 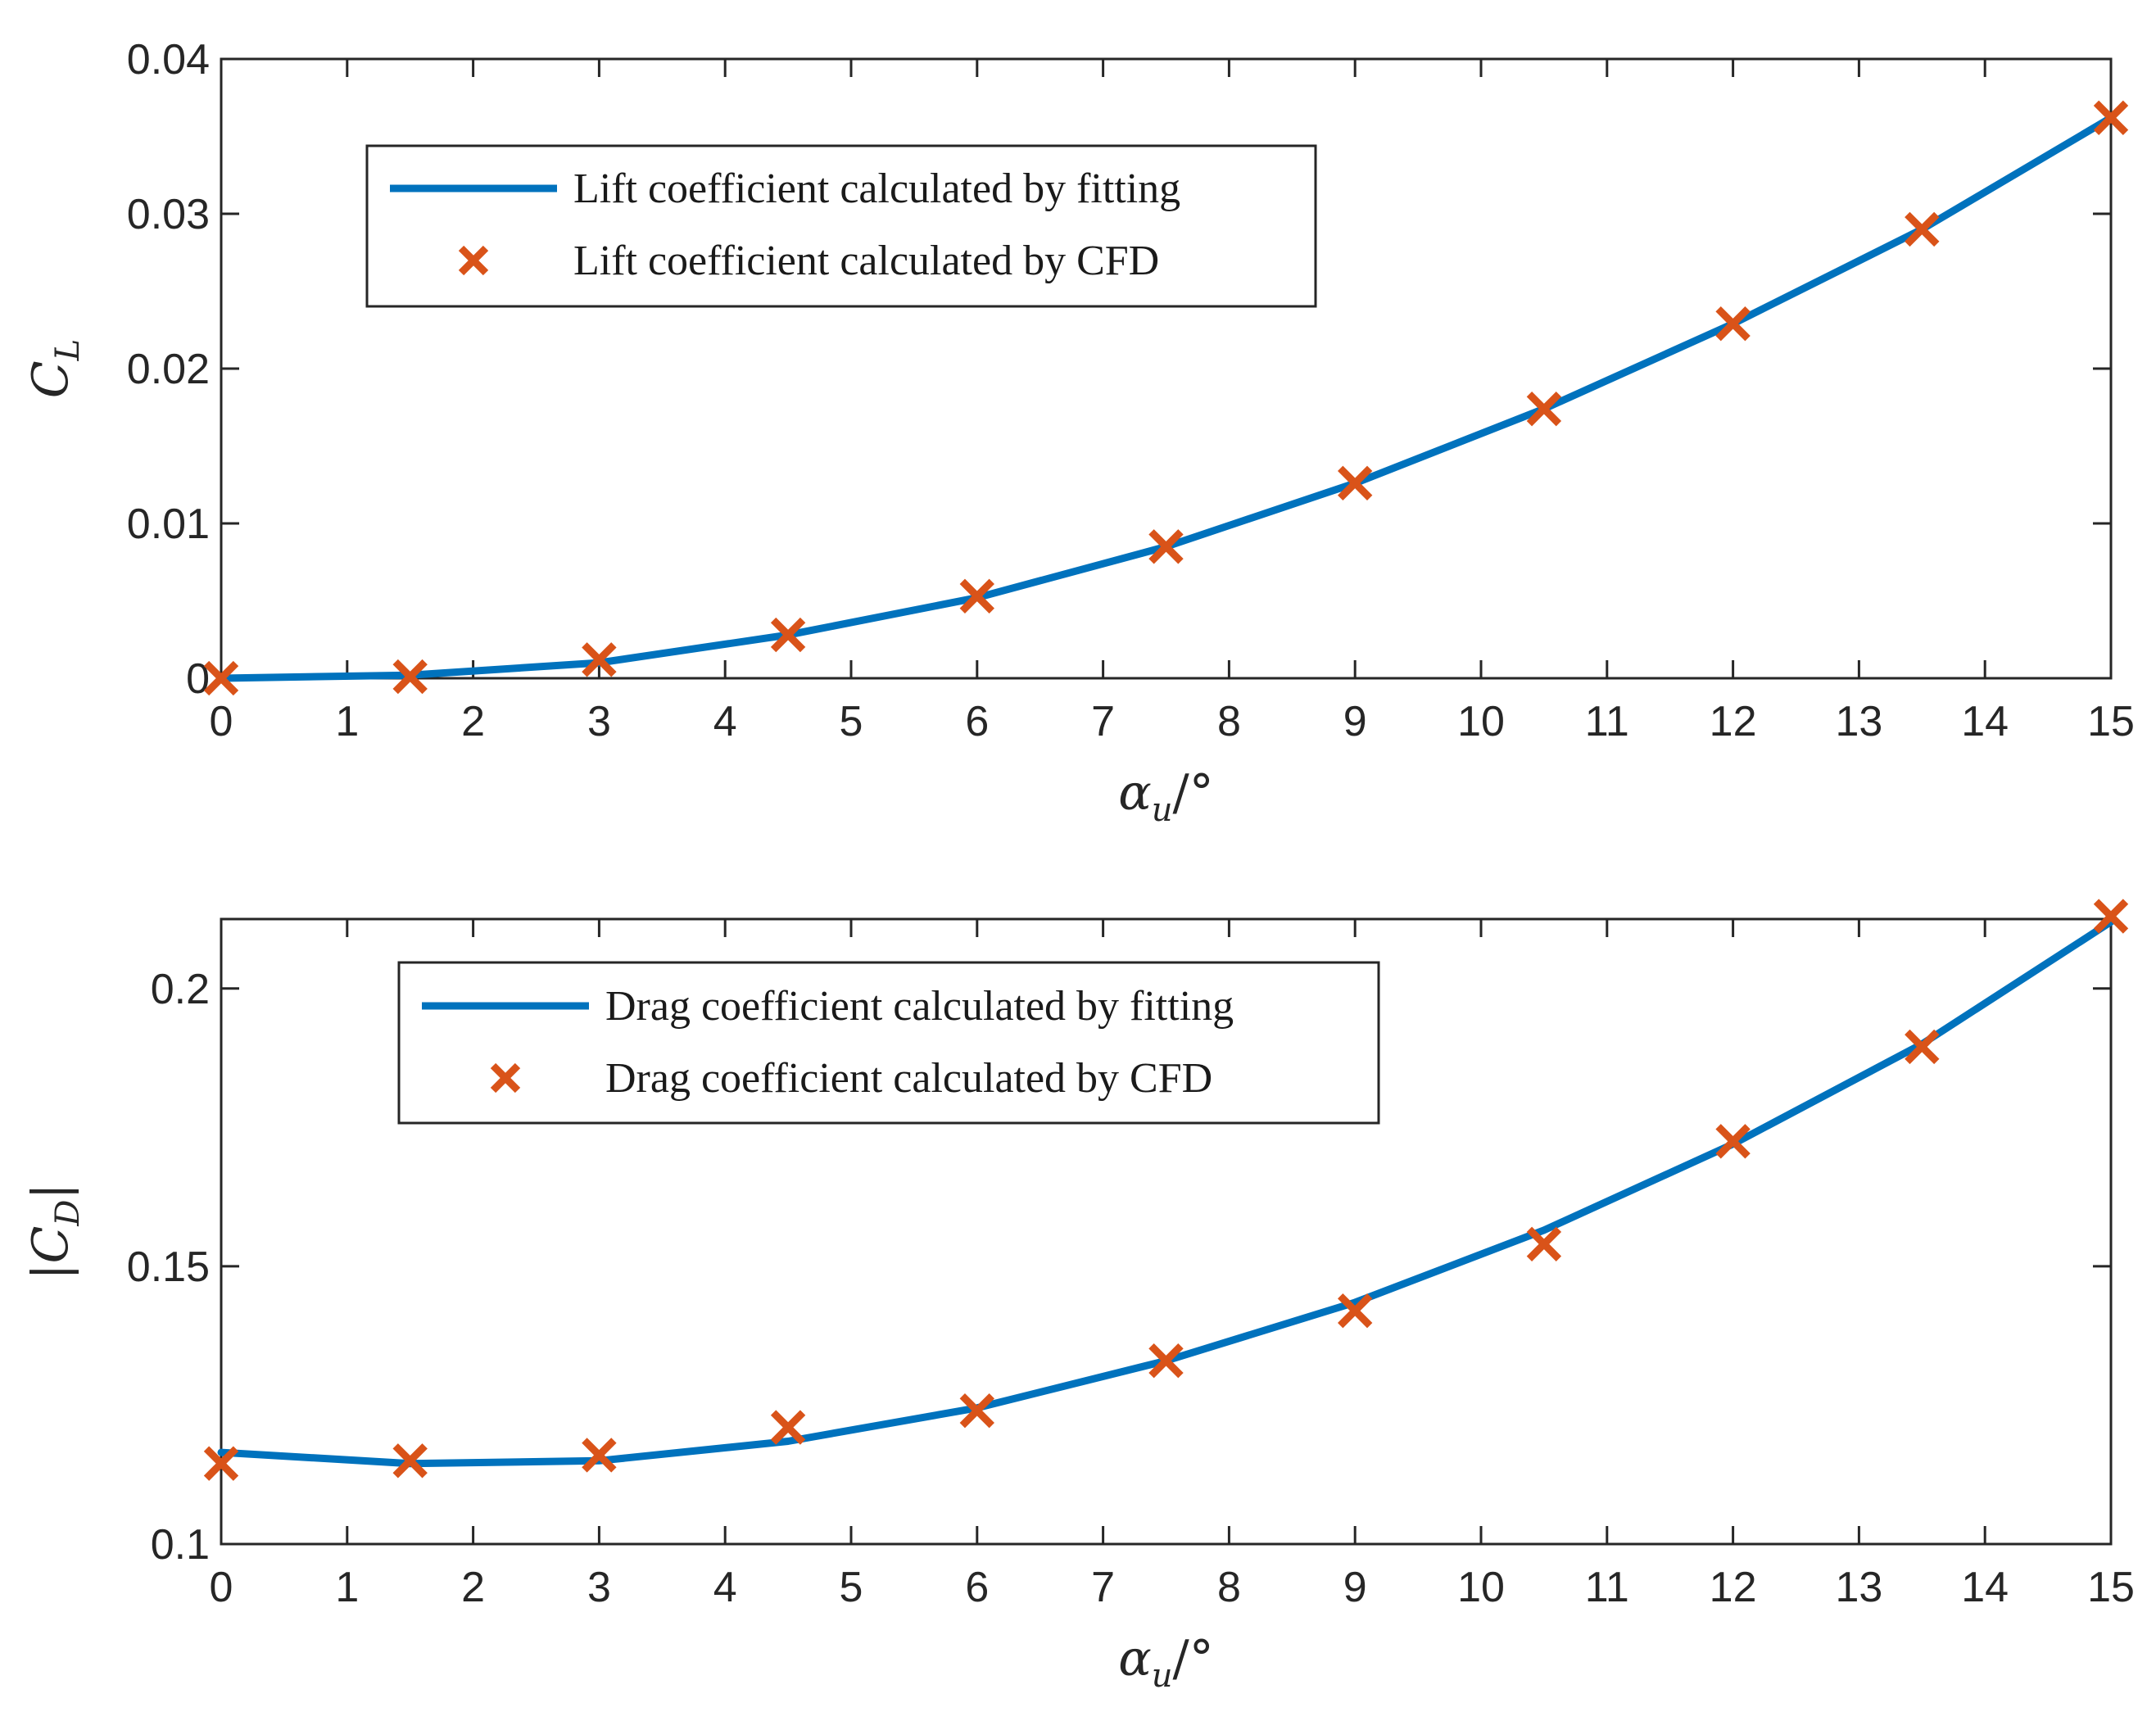 What do you see at coordinates (1985, 721) in the screenshot?
I see `lift-x-tick-label: 14` at bounding box center [1985, 721].